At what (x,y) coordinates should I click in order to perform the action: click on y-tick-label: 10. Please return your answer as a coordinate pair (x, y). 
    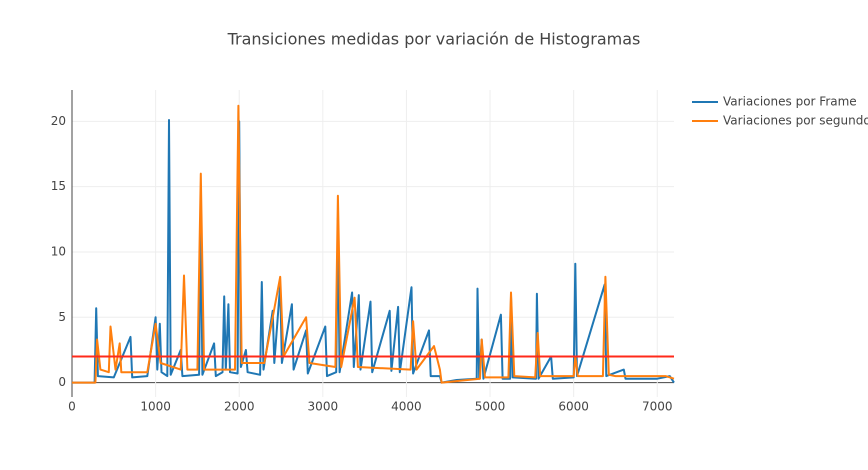
    Looking at the image, I should click on (58, 251).